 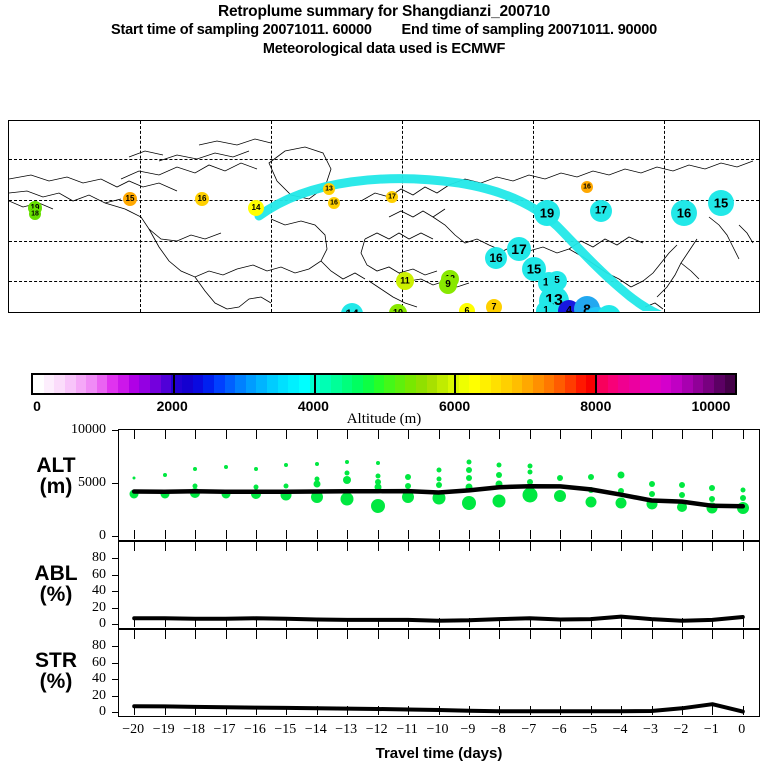 What do you see at coordinates (99, 574) in the screenshot?
I see `abl-y-tick-label: 60` at bounding box center [99, 574].